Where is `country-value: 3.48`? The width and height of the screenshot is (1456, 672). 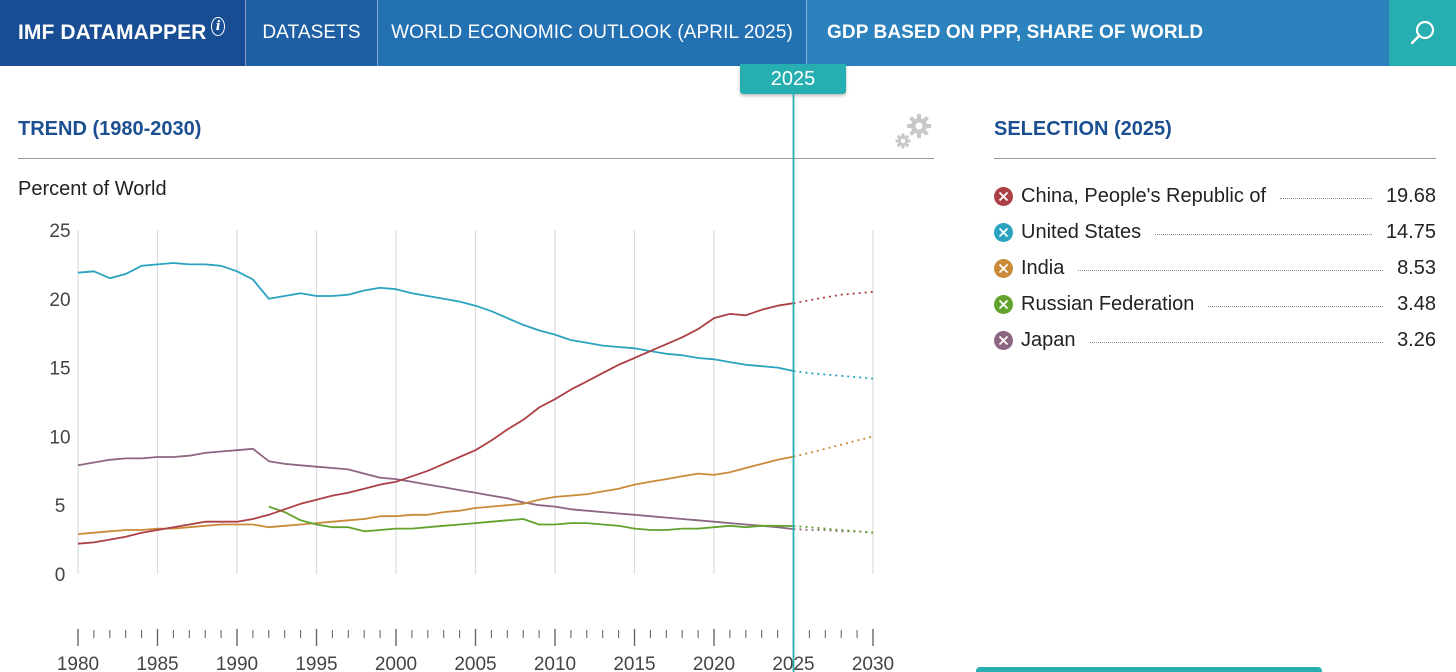
country-value: 3.48 is located at coordinates (1416, 303).